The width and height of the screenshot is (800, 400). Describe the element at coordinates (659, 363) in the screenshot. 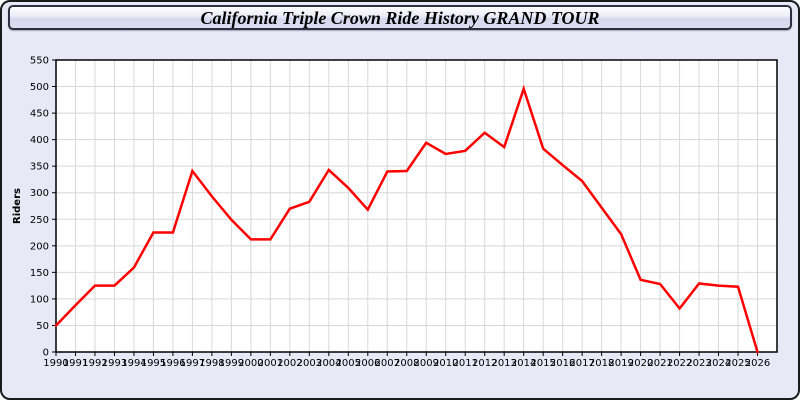

I see `x-tick-label: 2021` at that location.